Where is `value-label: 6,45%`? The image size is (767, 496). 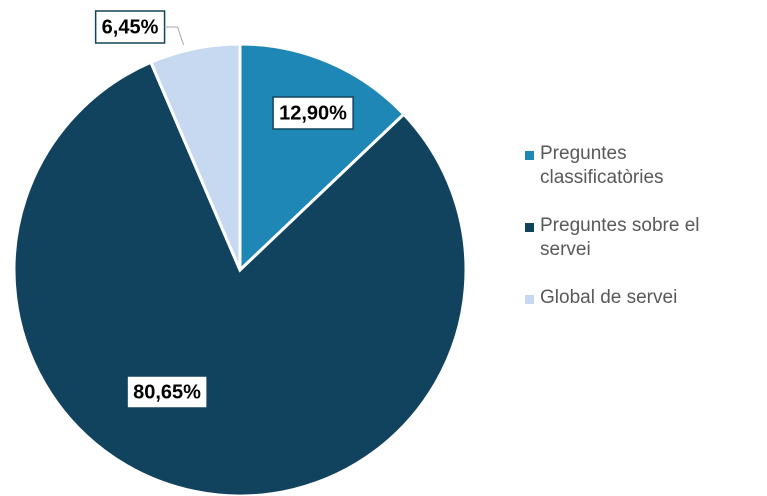
value-label: 6,45% is located at coordinates (130, 27).